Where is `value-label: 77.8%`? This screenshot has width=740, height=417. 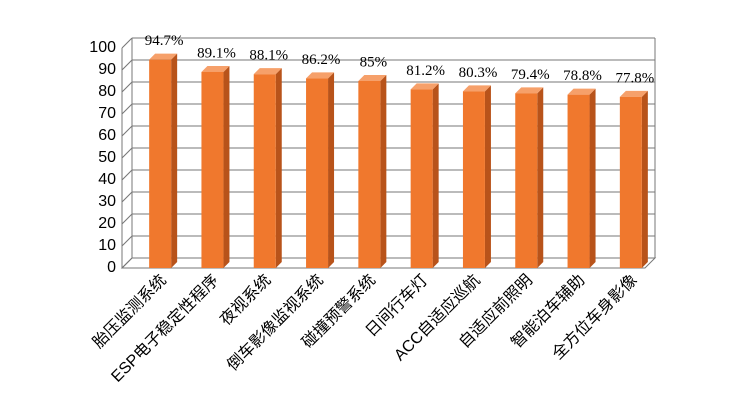
value-label: 77.8% is located at coordinates (634, 78).